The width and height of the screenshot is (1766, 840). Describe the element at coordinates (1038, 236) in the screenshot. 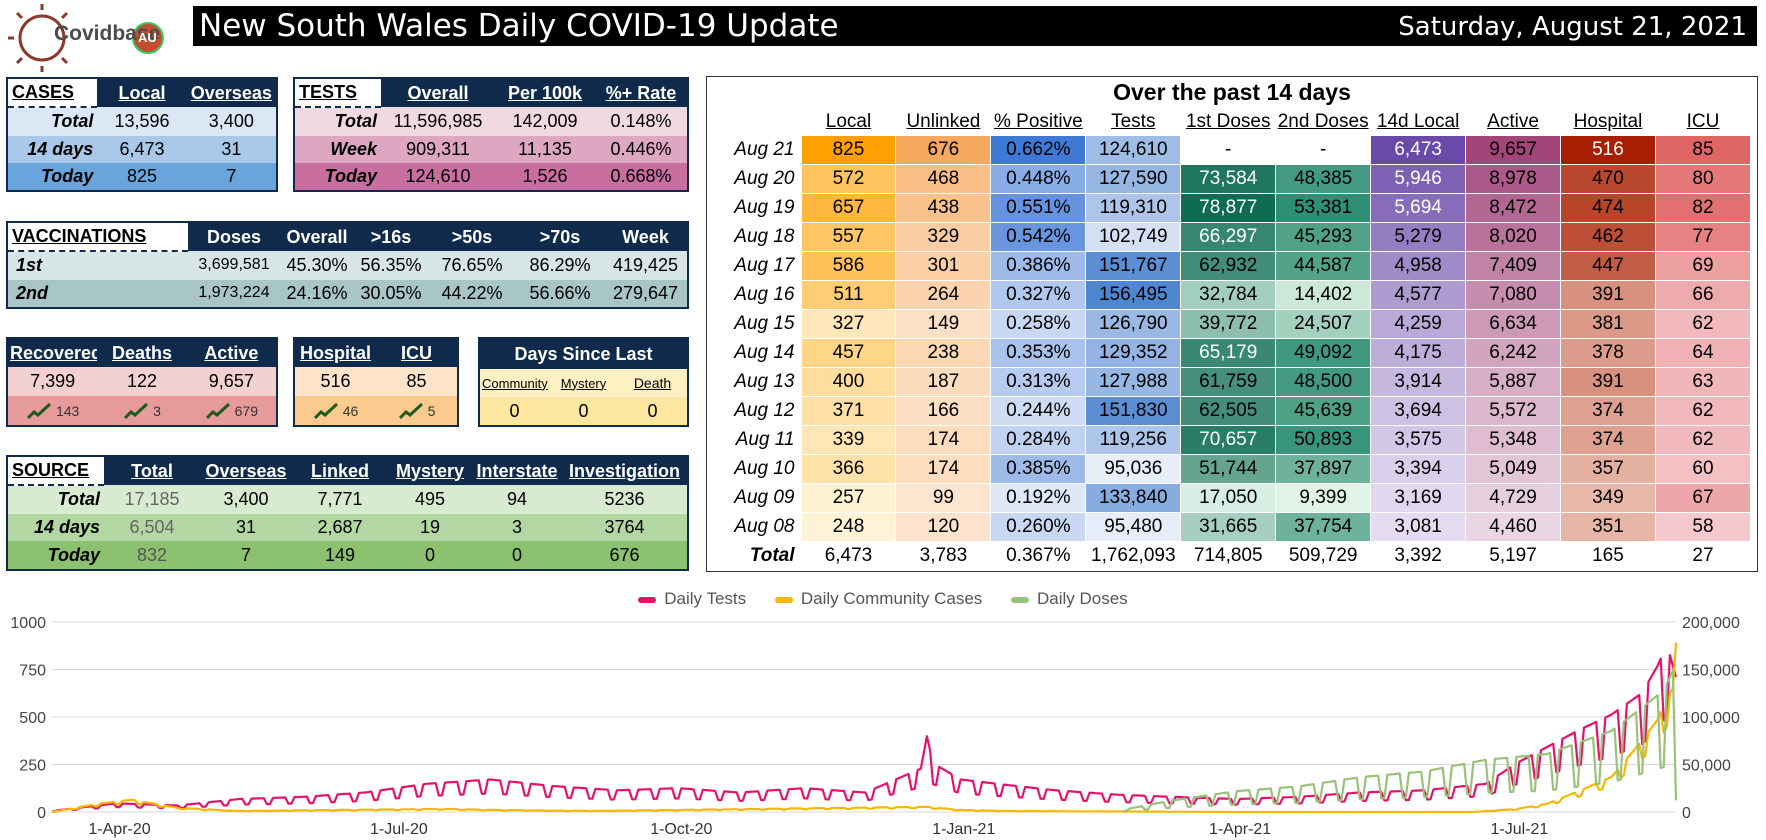

I see `cell: 0.542%` at that location.